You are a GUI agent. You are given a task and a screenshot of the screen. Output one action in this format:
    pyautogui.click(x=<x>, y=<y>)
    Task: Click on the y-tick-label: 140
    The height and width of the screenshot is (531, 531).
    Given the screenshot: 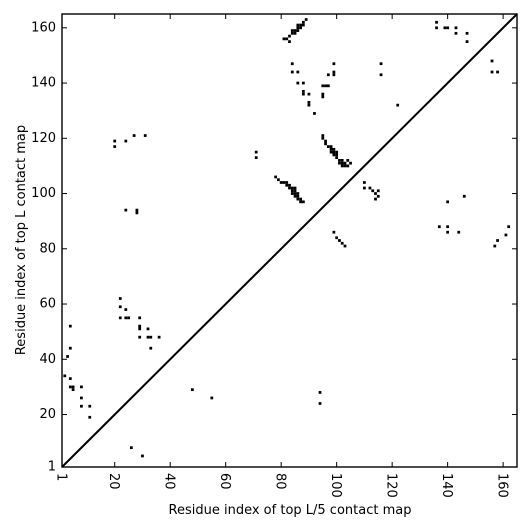 What is the action you would take?
    pyautogui.click(x=43, y=83)
    